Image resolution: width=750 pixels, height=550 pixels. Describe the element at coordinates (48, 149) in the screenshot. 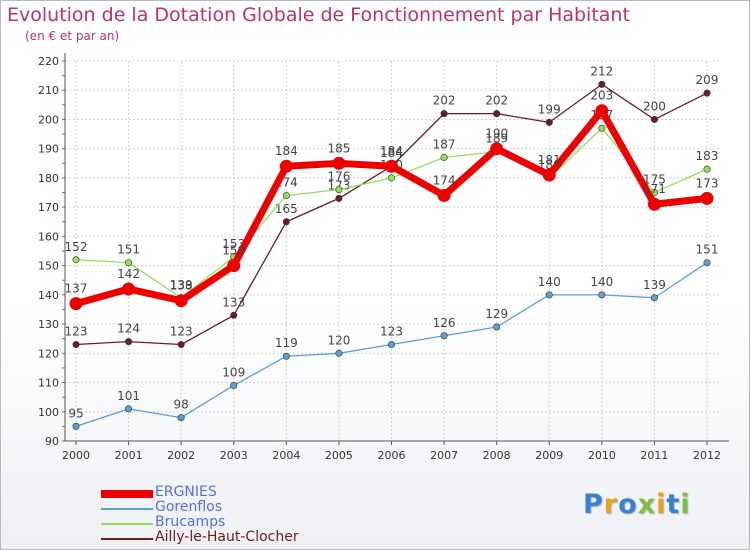

I see `y-tick-label: 190` at that location.